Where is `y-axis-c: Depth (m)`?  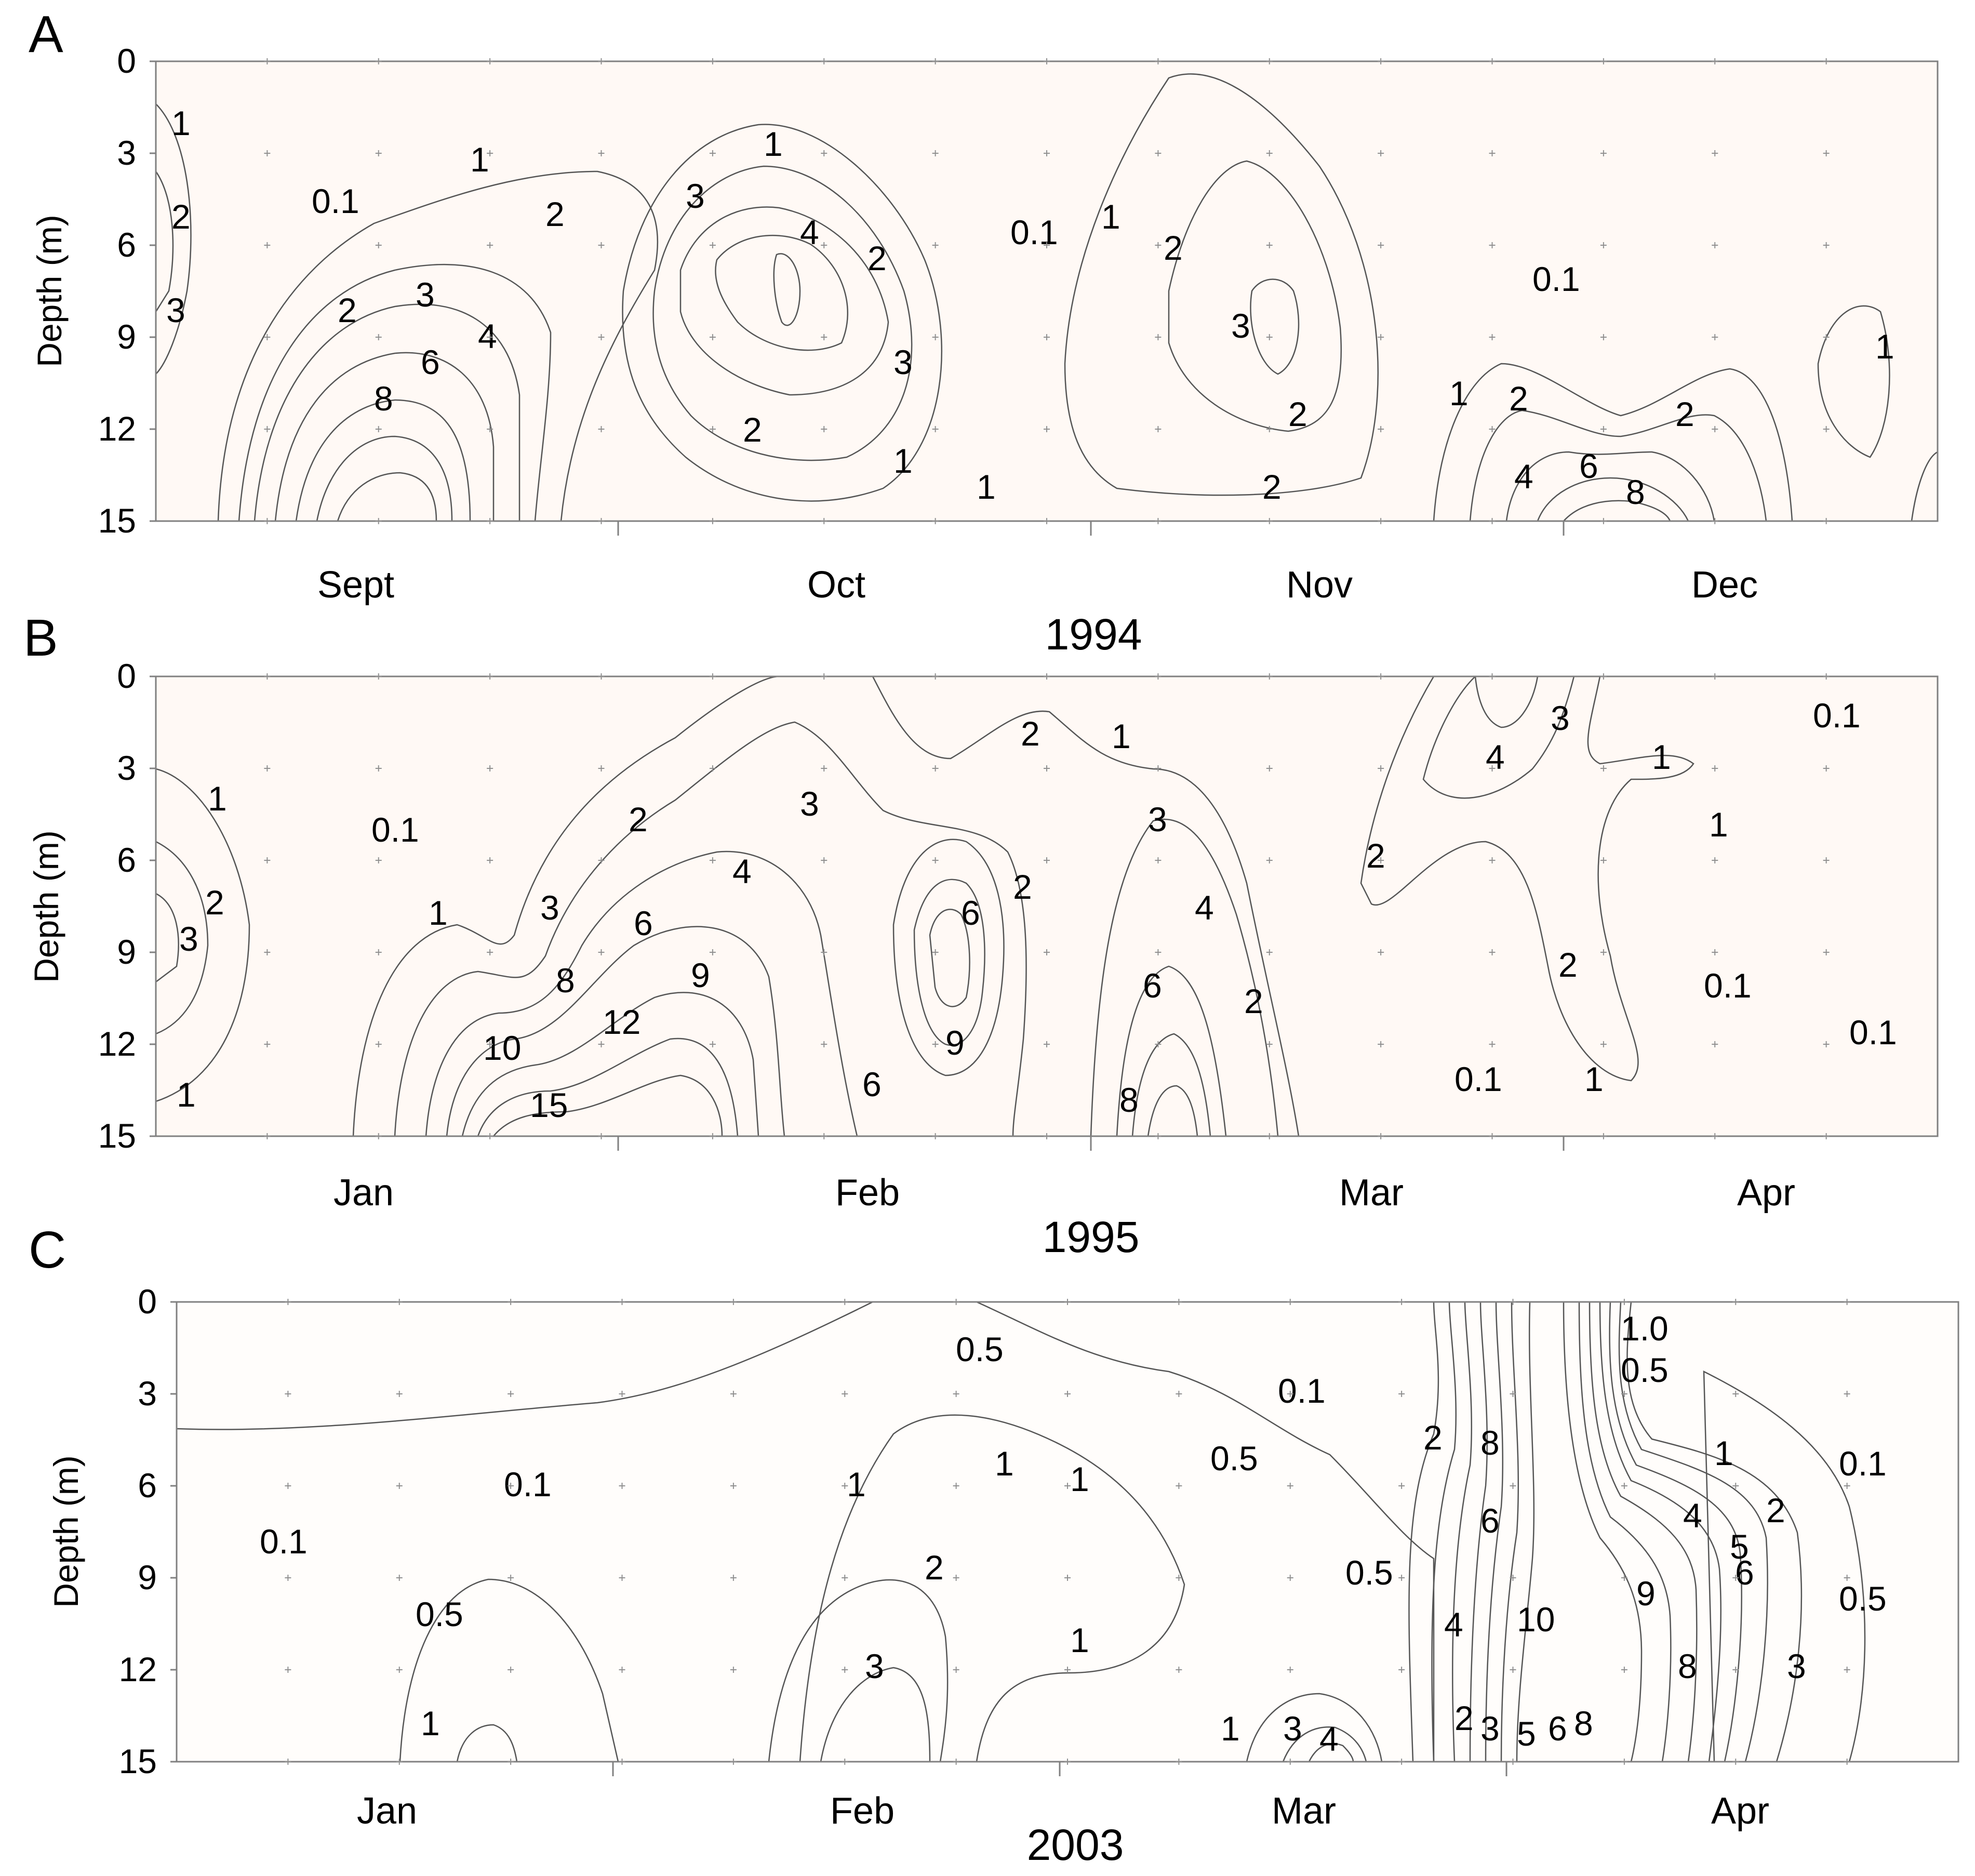 y-axis-c: Depth (m) is located at coordinates (66, 1531).